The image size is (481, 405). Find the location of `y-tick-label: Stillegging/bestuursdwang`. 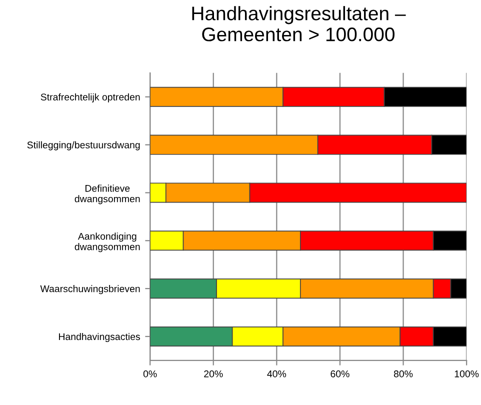

y-tick-label: Stillegging/bestuursdwang is located at coordinates (83, 145).